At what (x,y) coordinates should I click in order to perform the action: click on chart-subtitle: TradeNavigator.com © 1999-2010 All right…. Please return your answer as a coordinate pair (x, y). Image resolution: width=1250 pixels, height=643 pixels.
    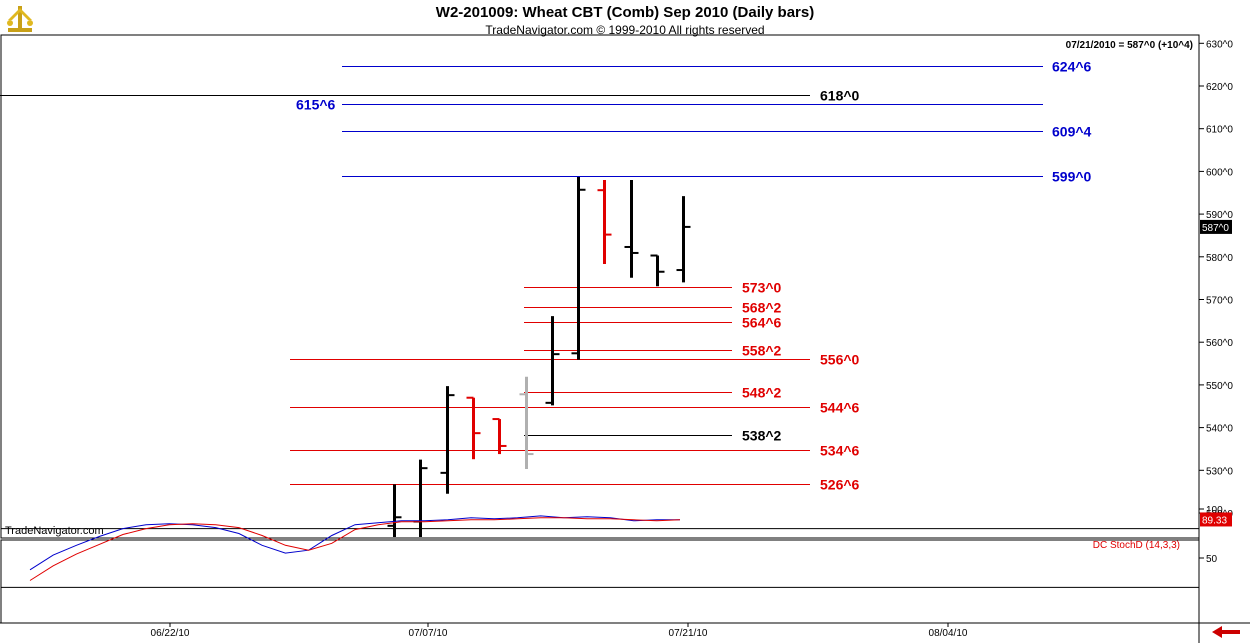
    Looking at the image, I should click on (625, 30).